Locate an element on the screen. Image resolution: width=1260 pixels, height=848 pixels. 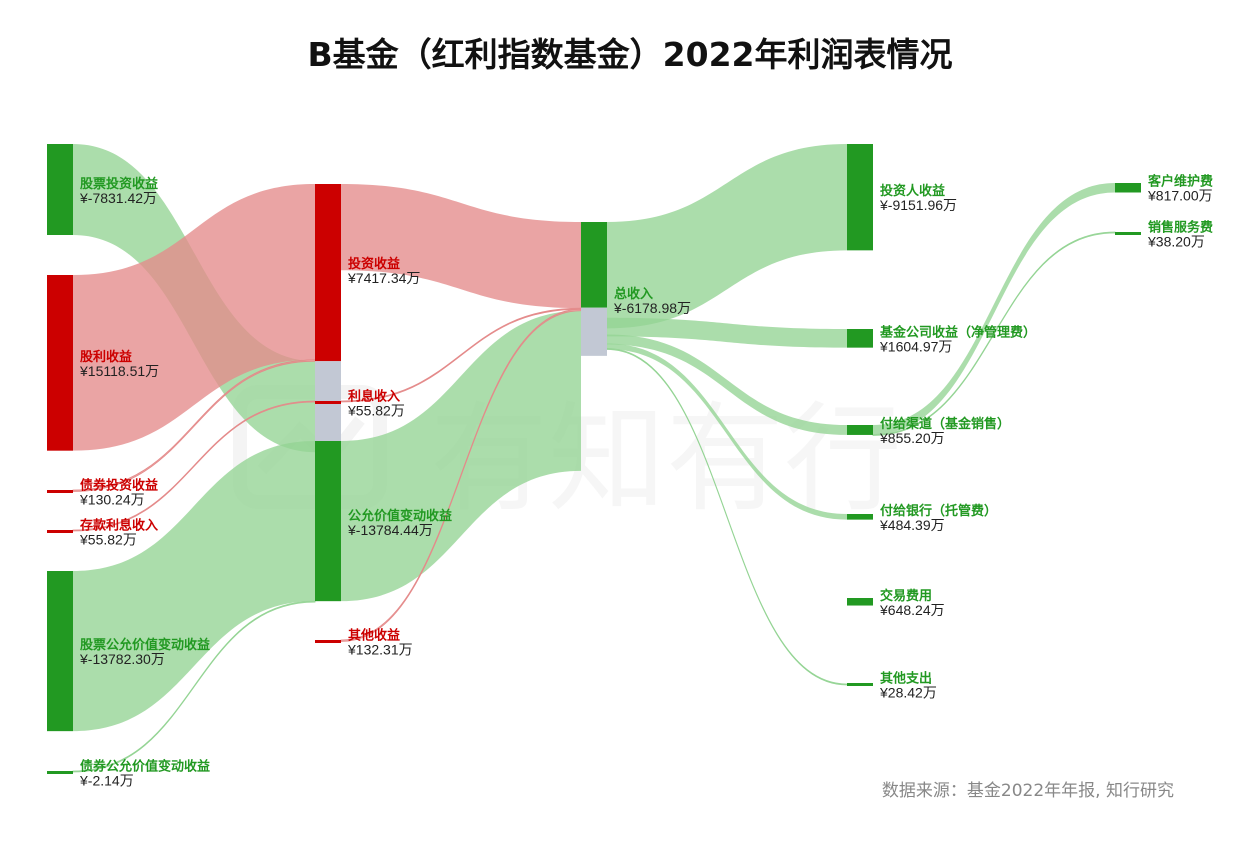
node-label-o2: 基金公司收益（净管理费） is located at coordinates (957, 332).